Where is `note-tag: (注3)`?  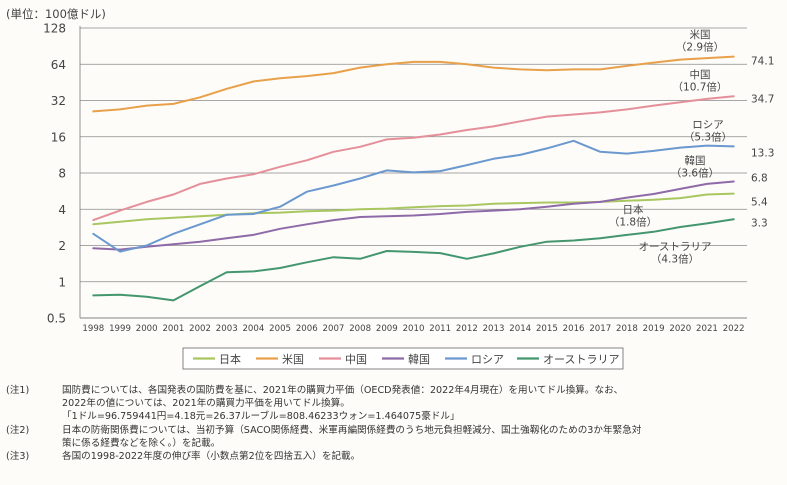 note-tag: (注3) is located at coordinates (18, 457).